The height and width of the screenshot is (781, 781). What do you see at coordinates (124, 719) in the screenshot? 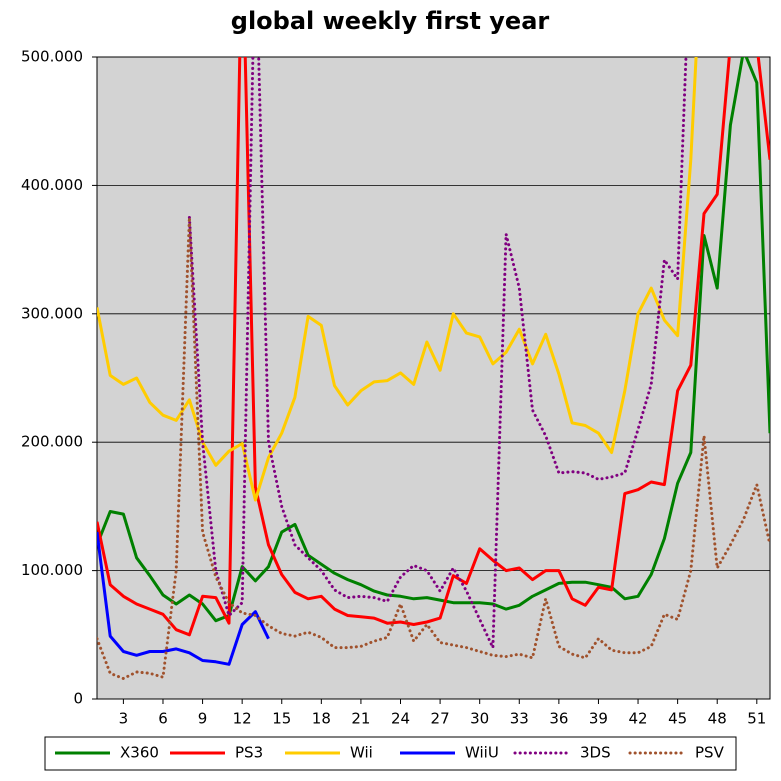
I see `x-tick-label: 3` at bounding box center [124, 719].